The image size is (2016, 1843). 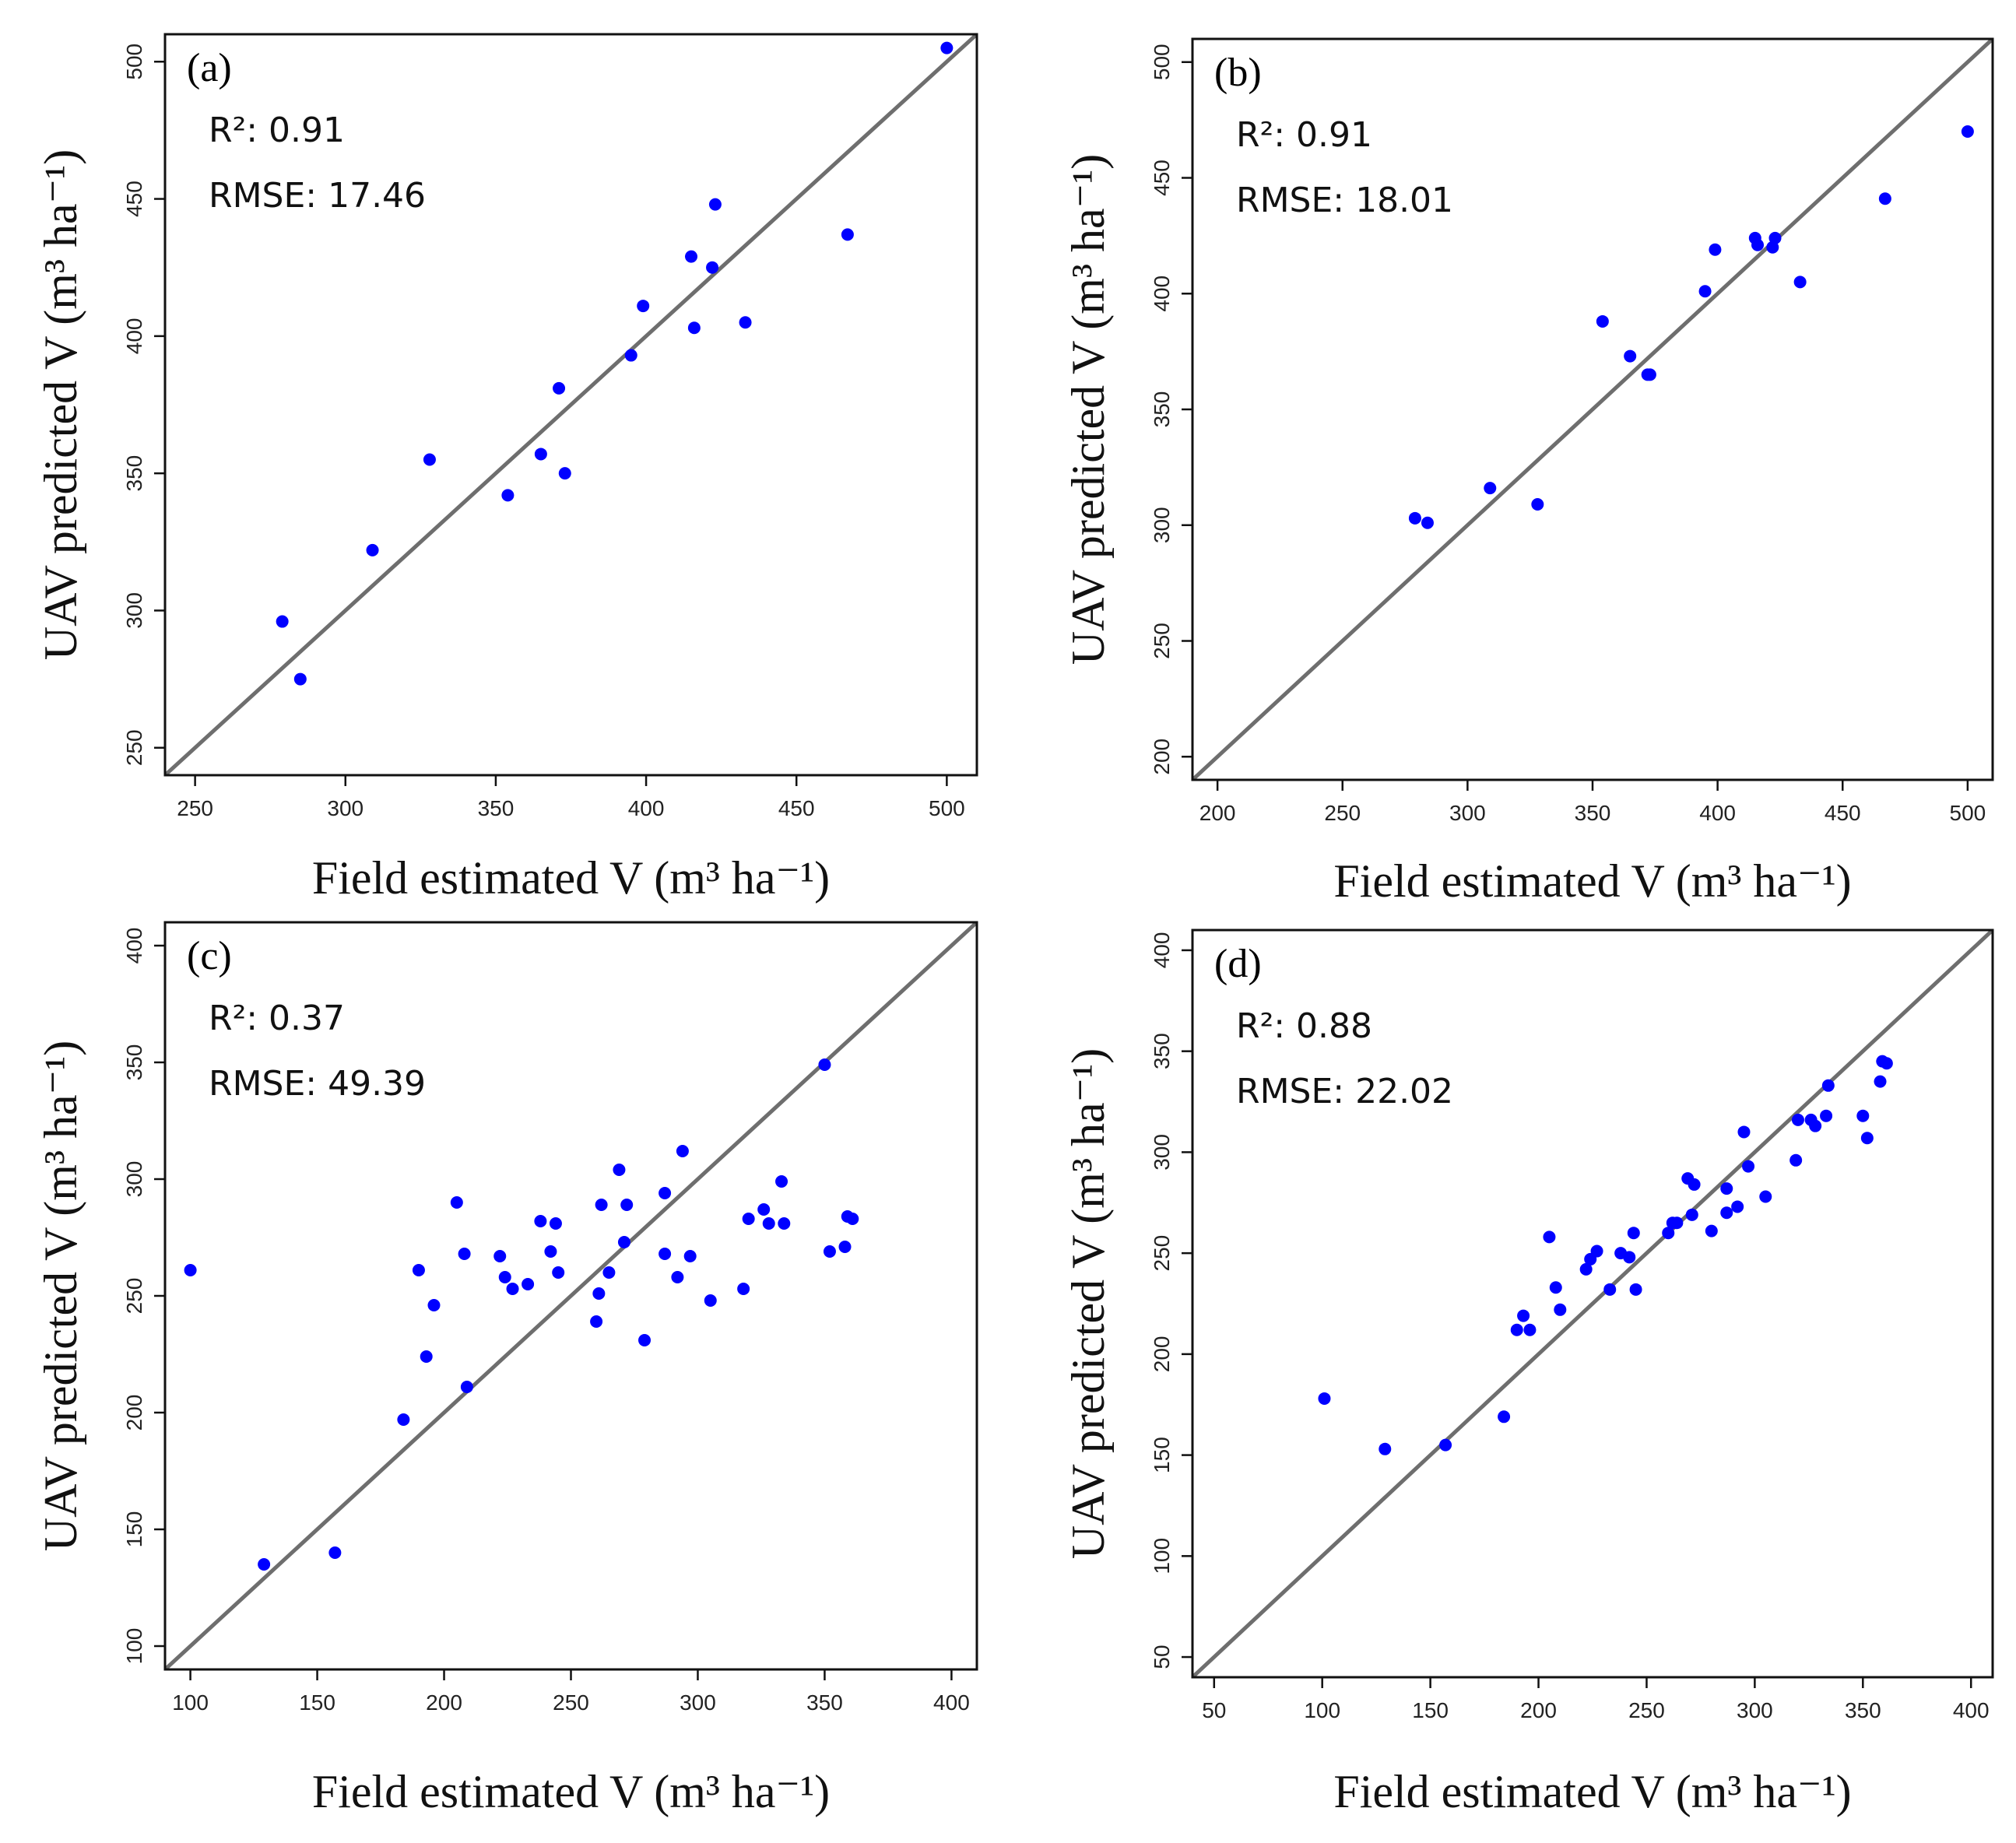 What do you see at coordinates (210, 956) in the screenshot?
I see `panel-label: (c)` at bounding box center [210, 956].